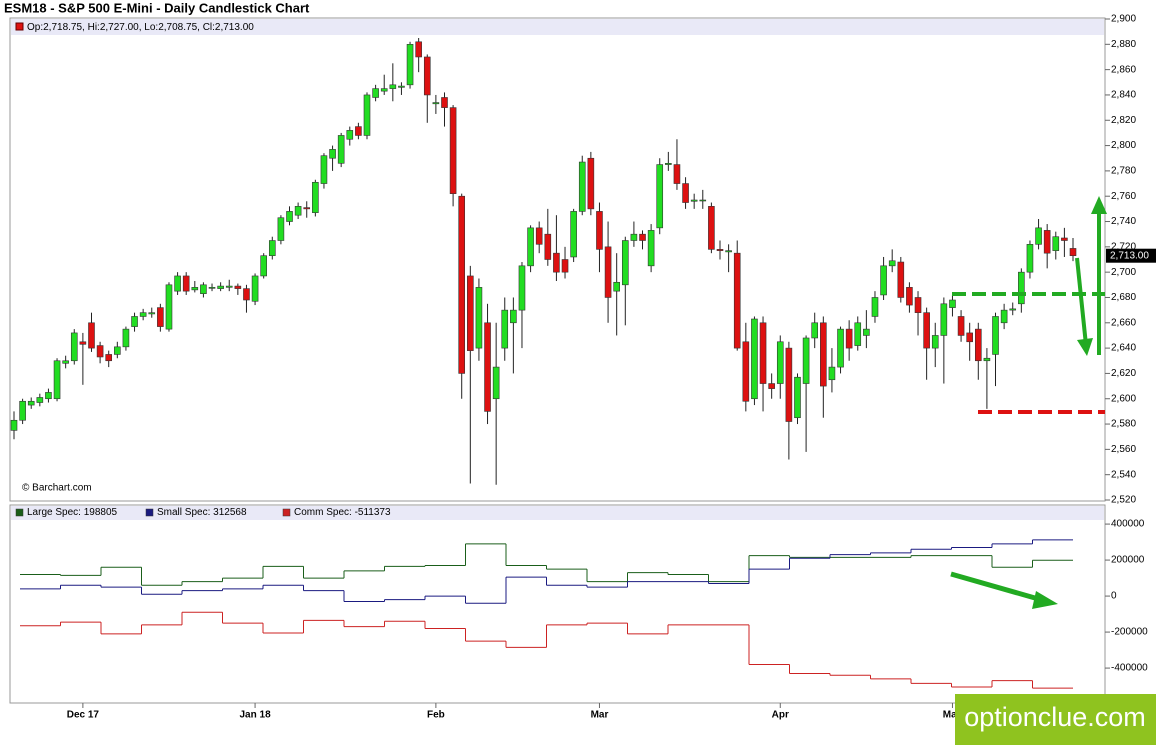 Image resolution: width=1156 pixels, height=745 pixels. Describe the element at coordinates (1123, 120) in the screenshot. I see `y-tick-label: 2,820` at that location.